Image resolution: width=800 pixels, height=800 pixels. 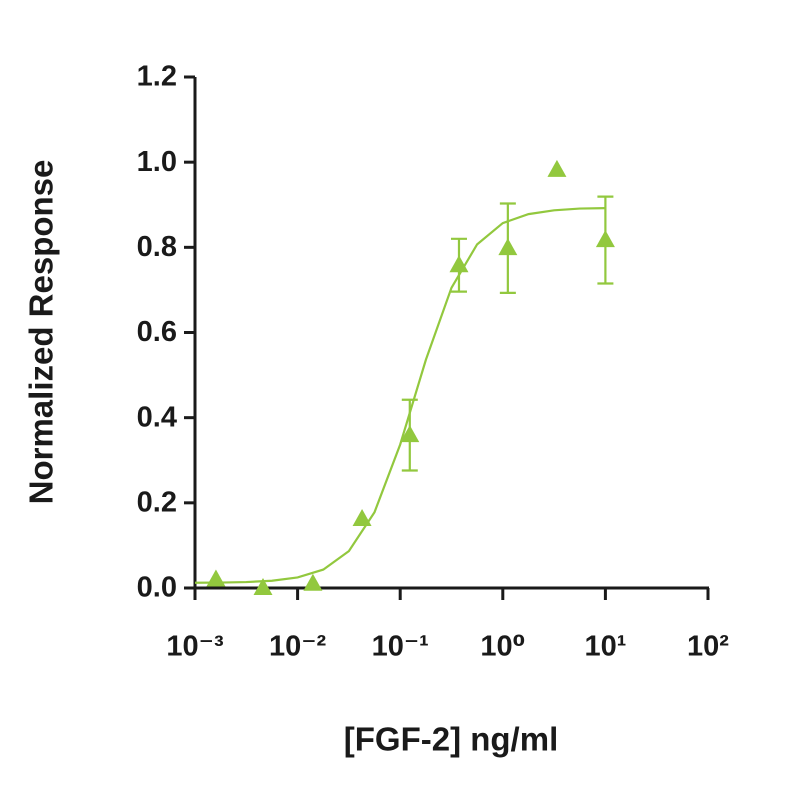 I want to click on x-tick-label: 10⁰, so click(x=502, y=647).